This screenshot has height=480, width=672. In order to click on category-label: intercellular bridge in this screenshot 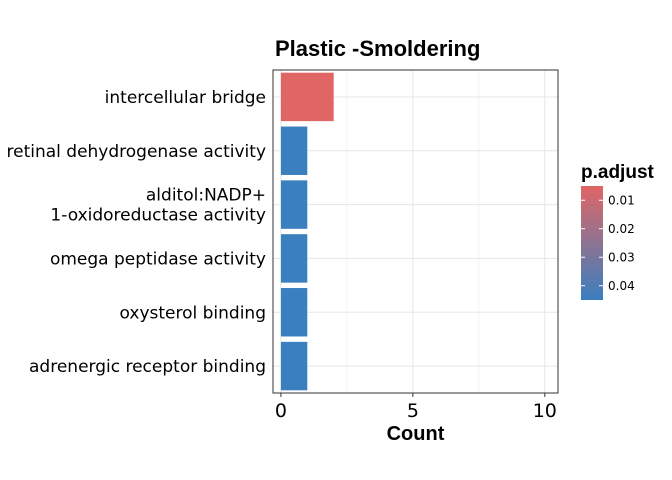, I will do `click(185, 98)`.